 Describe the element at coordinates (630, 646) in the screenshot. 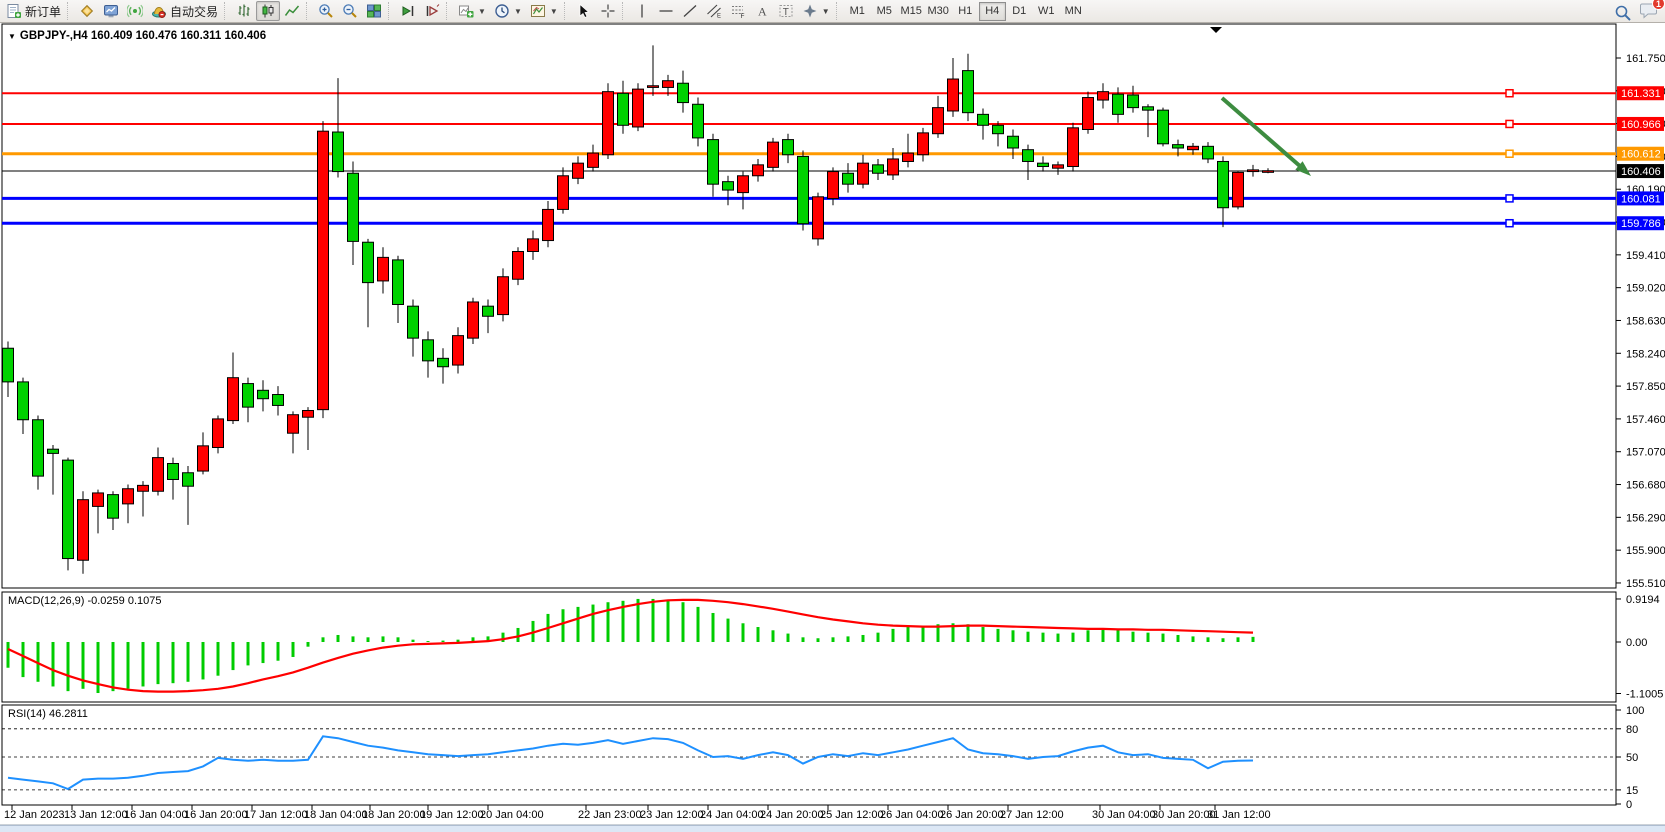

I see `macd-indicator` at that location.